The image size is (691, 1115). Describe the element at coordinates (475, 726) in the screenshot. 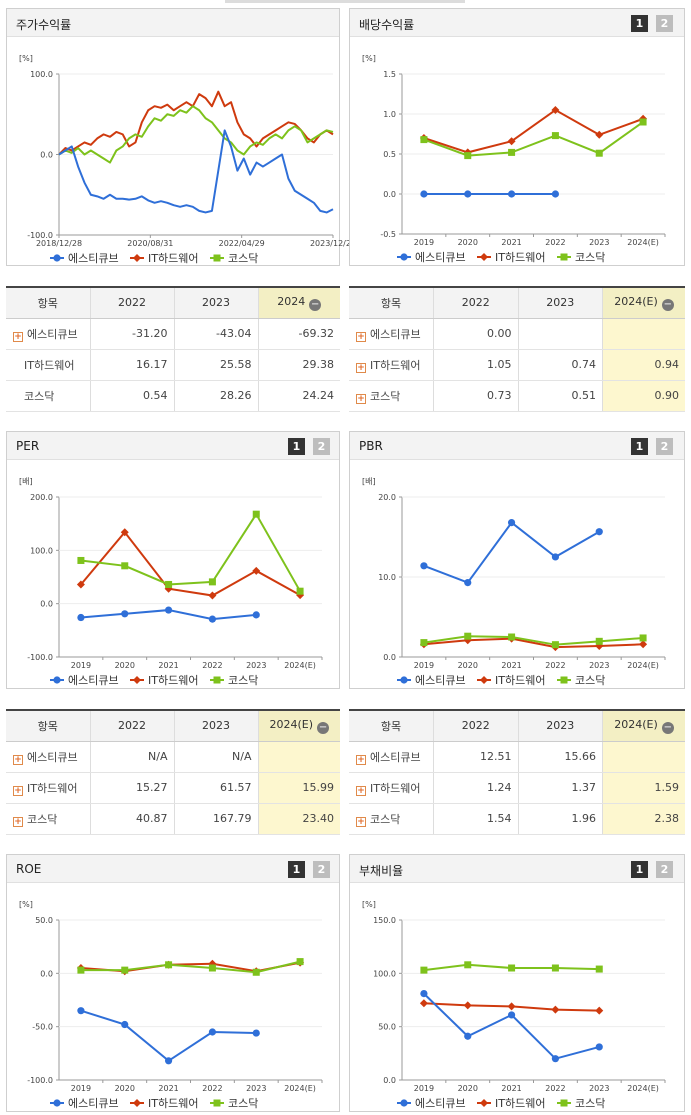

I see `table-header-cell: 2022` at that location.